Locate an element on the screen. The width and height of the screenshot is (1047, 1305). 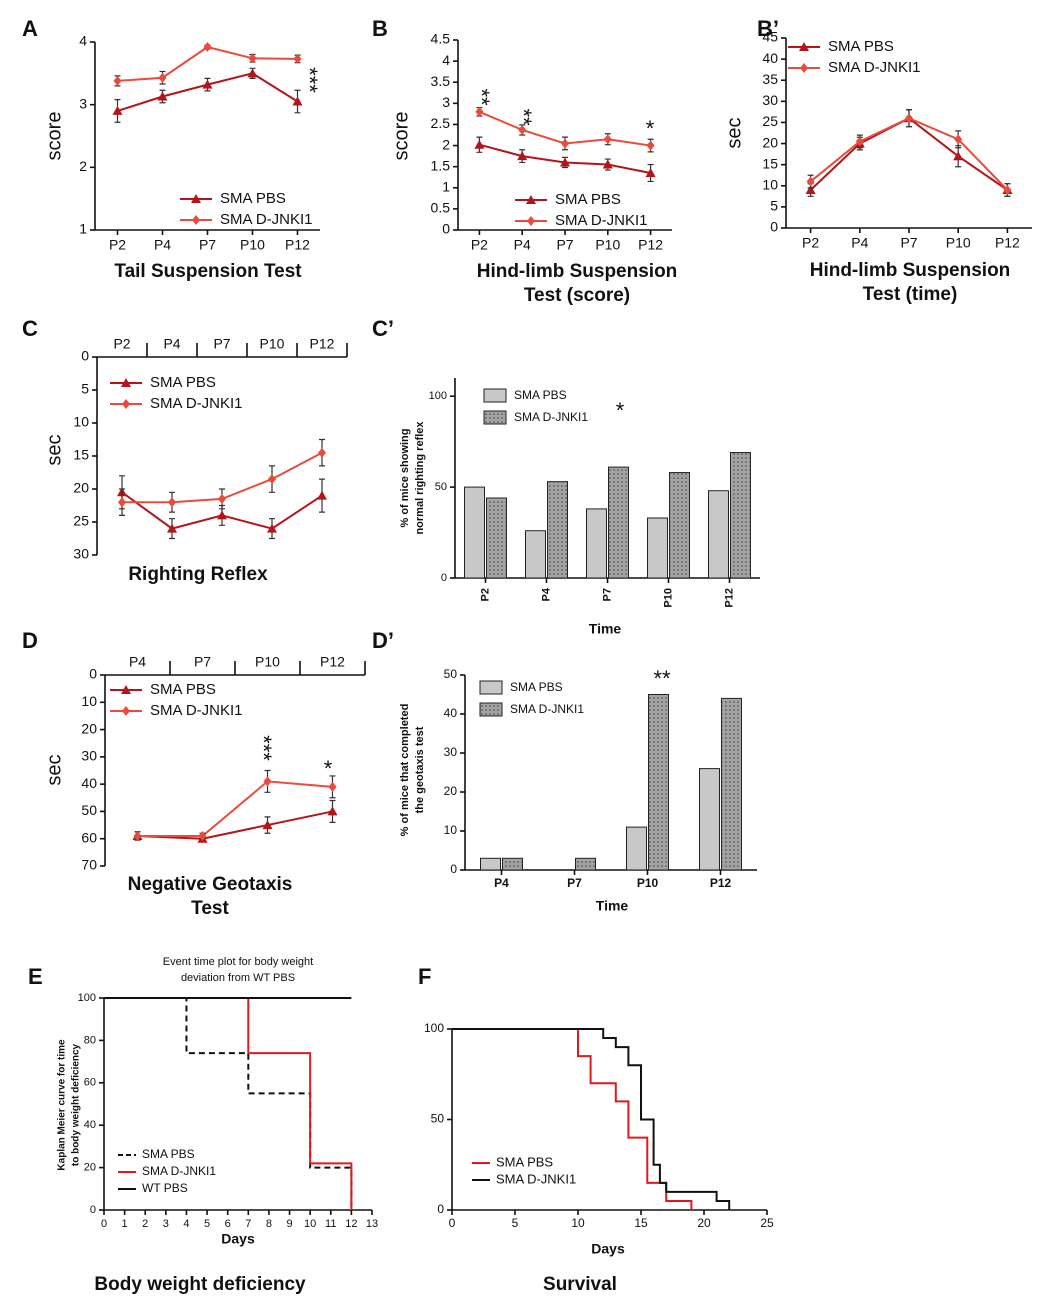
panel-label: D’ is located at coordinates (383, 640).